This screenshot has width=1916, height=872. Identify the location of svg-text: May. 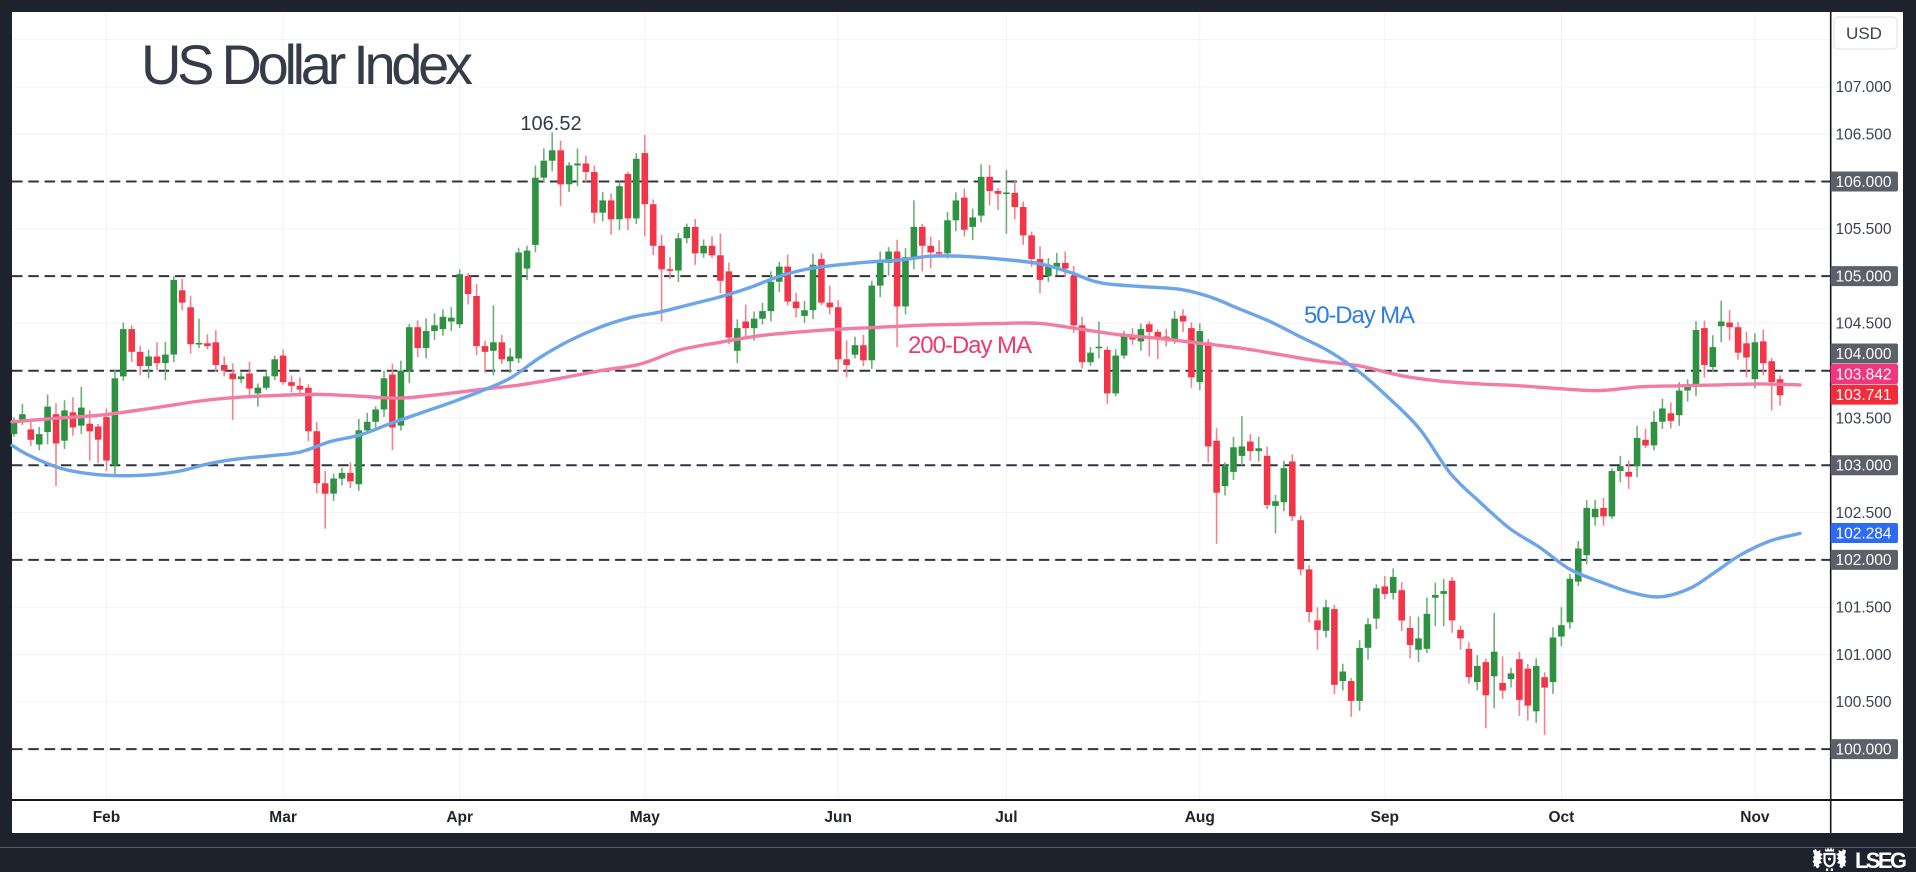
(645, 817).